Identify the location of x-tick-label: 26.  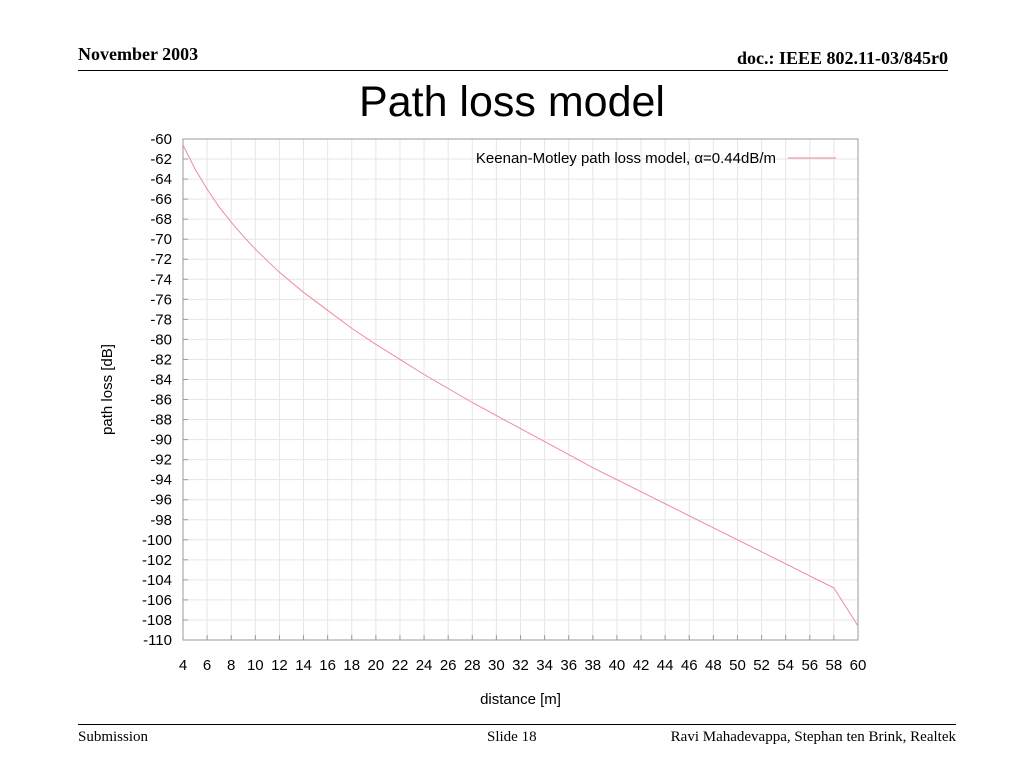
(448, 665).